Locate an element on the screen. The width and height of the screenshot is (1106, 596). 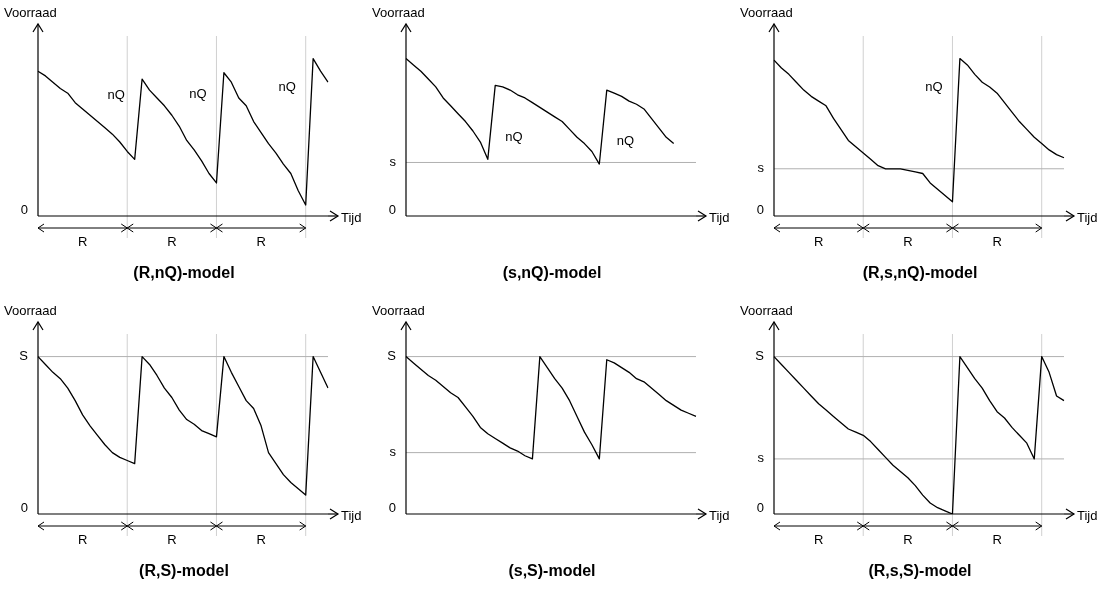
text: (s,S)-model is located at coordinates (552, 571).